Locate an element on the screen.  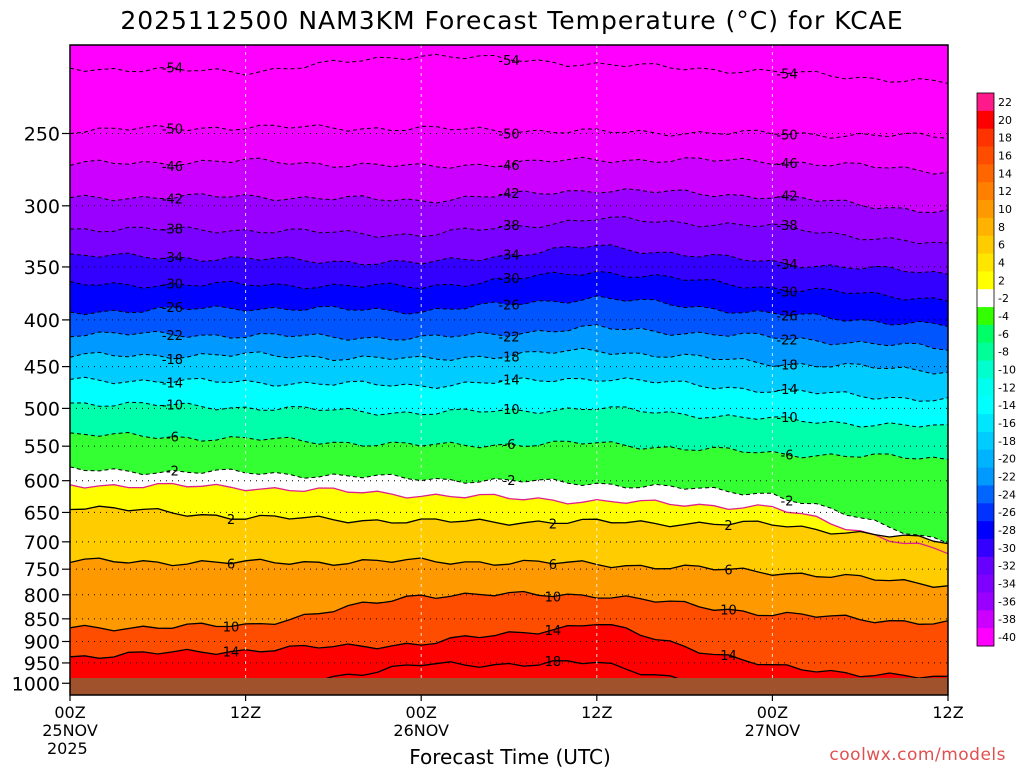
time-tick-label: 00Z is located at coordinates (69, 712).